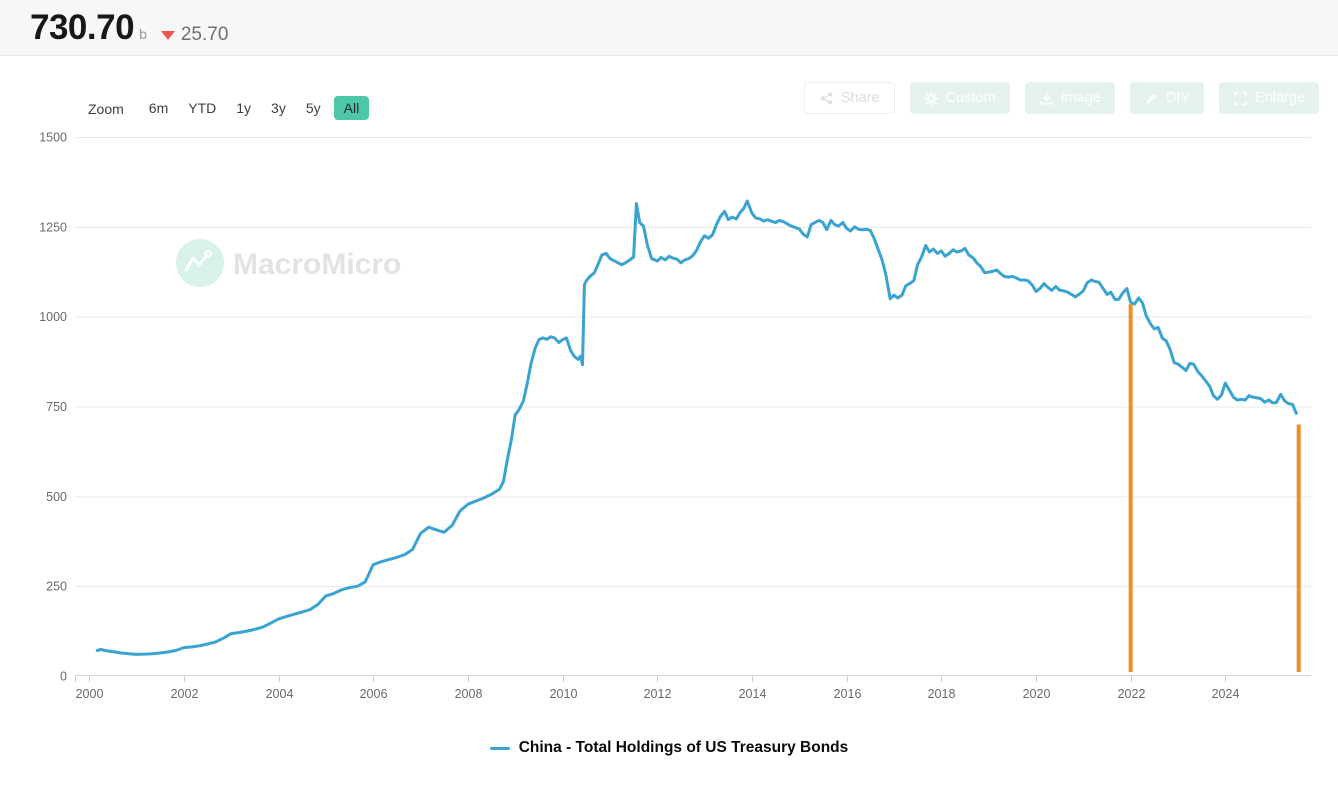 This screenshot has height=800, width=1338. I want to click on latest-value: 730.70, so click(82, 27).